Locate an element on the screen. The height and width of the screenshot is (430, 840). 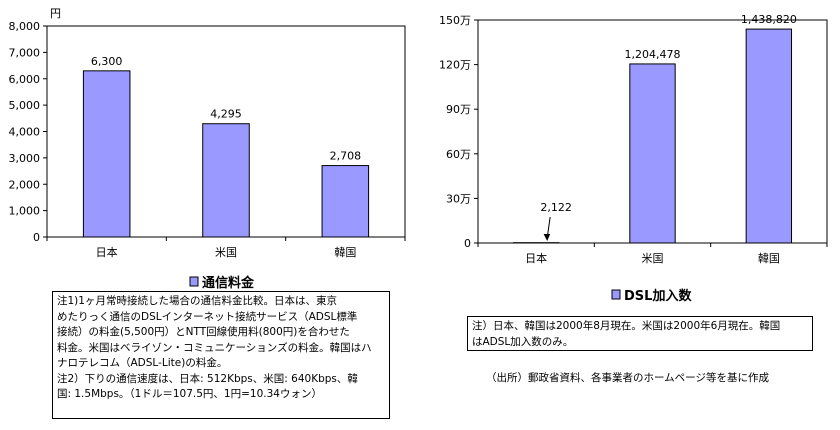
y-unit-label: 円 is located at coordinates (55, 13).